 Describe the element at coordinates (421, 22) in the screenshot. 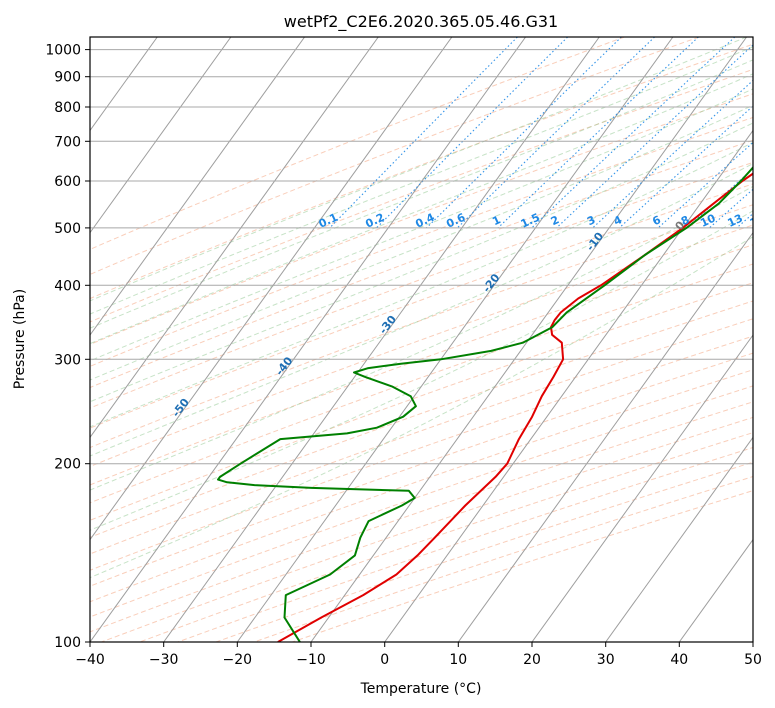

I see `chart-title: wetPf2_C2E6.2020.365.05.46.G31` at that location.